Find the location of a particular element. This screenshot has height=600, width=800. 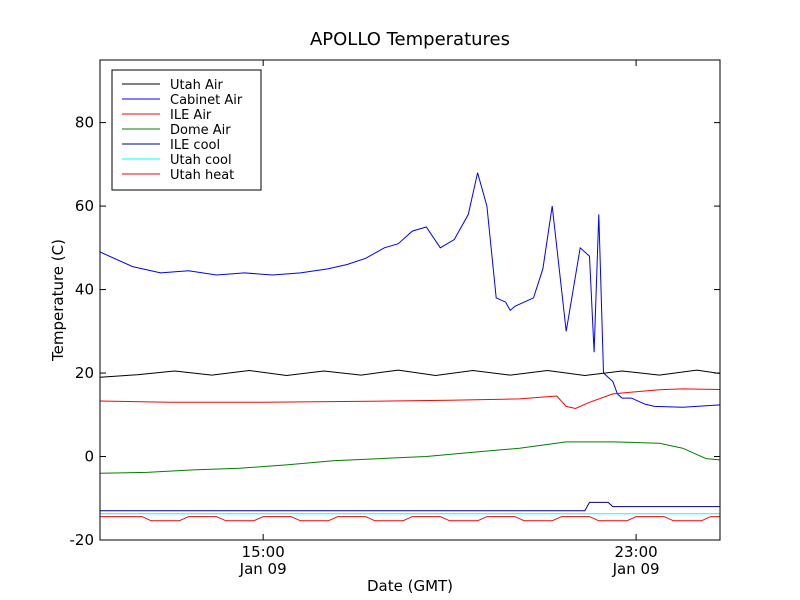

legend-label-cabinet-air: Cabinet Air is located at coordinates (206, 100).